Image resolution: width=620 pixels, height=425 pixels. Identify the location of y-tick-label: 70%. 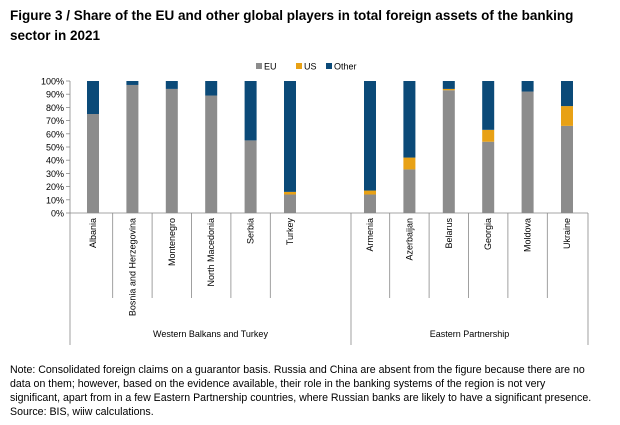
(55, 121).